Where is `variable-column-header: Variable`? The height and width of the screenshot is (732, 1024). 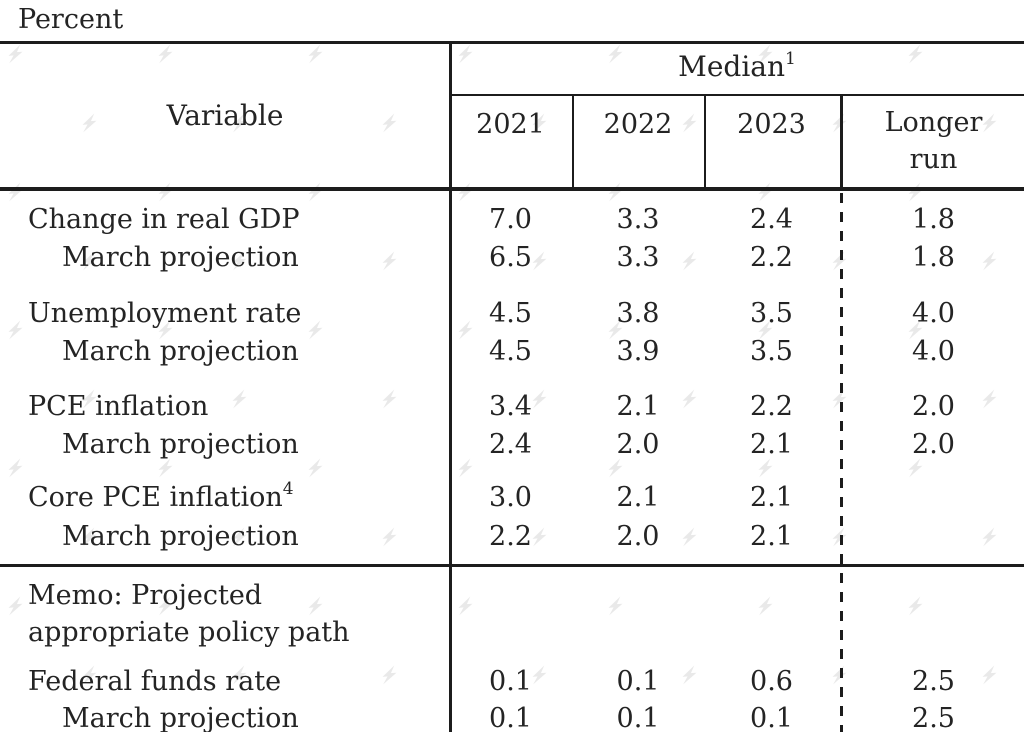
variable-column-header: Variable is located at coordinates (225, 115).